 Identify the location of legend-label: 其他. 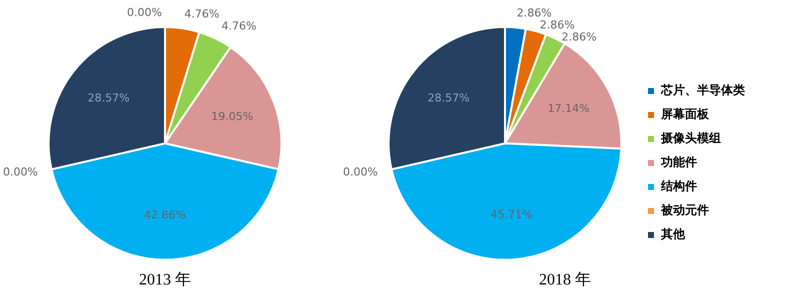
(673, 234).